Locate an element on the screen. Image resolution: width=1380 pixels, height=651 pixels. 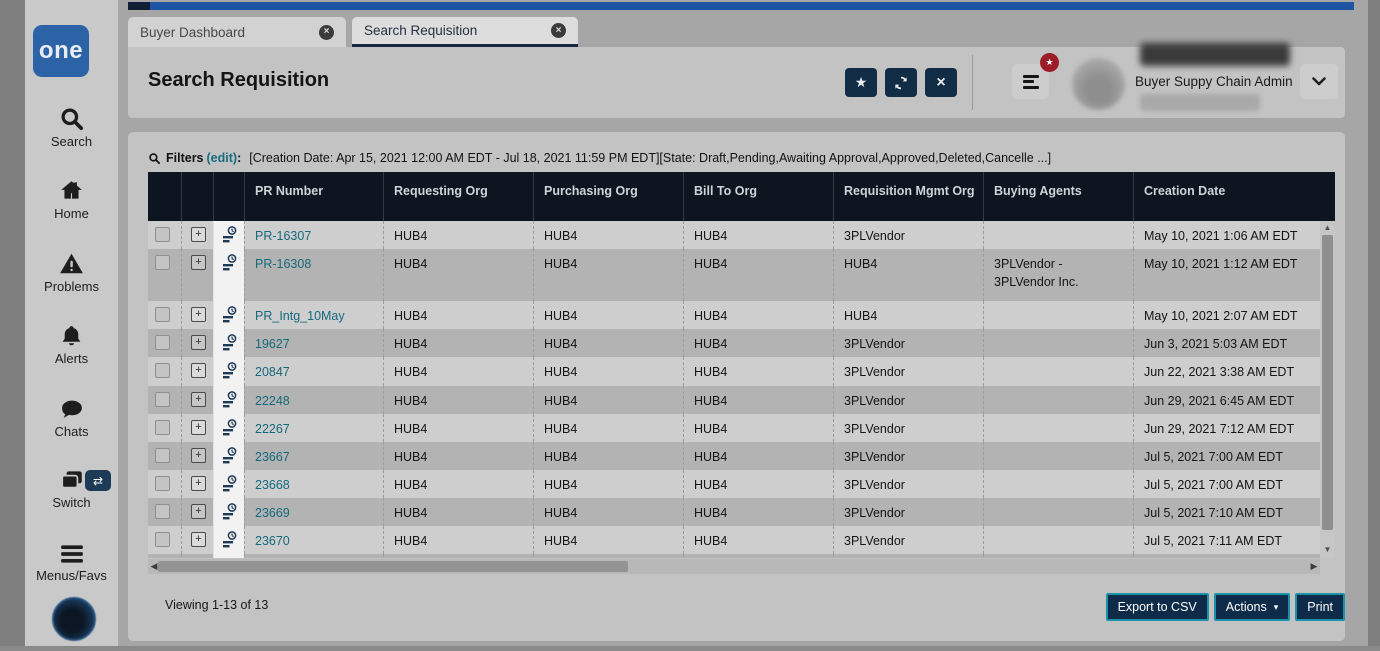
filters-edit-link: (edit) is located at coordinates (222, 158).